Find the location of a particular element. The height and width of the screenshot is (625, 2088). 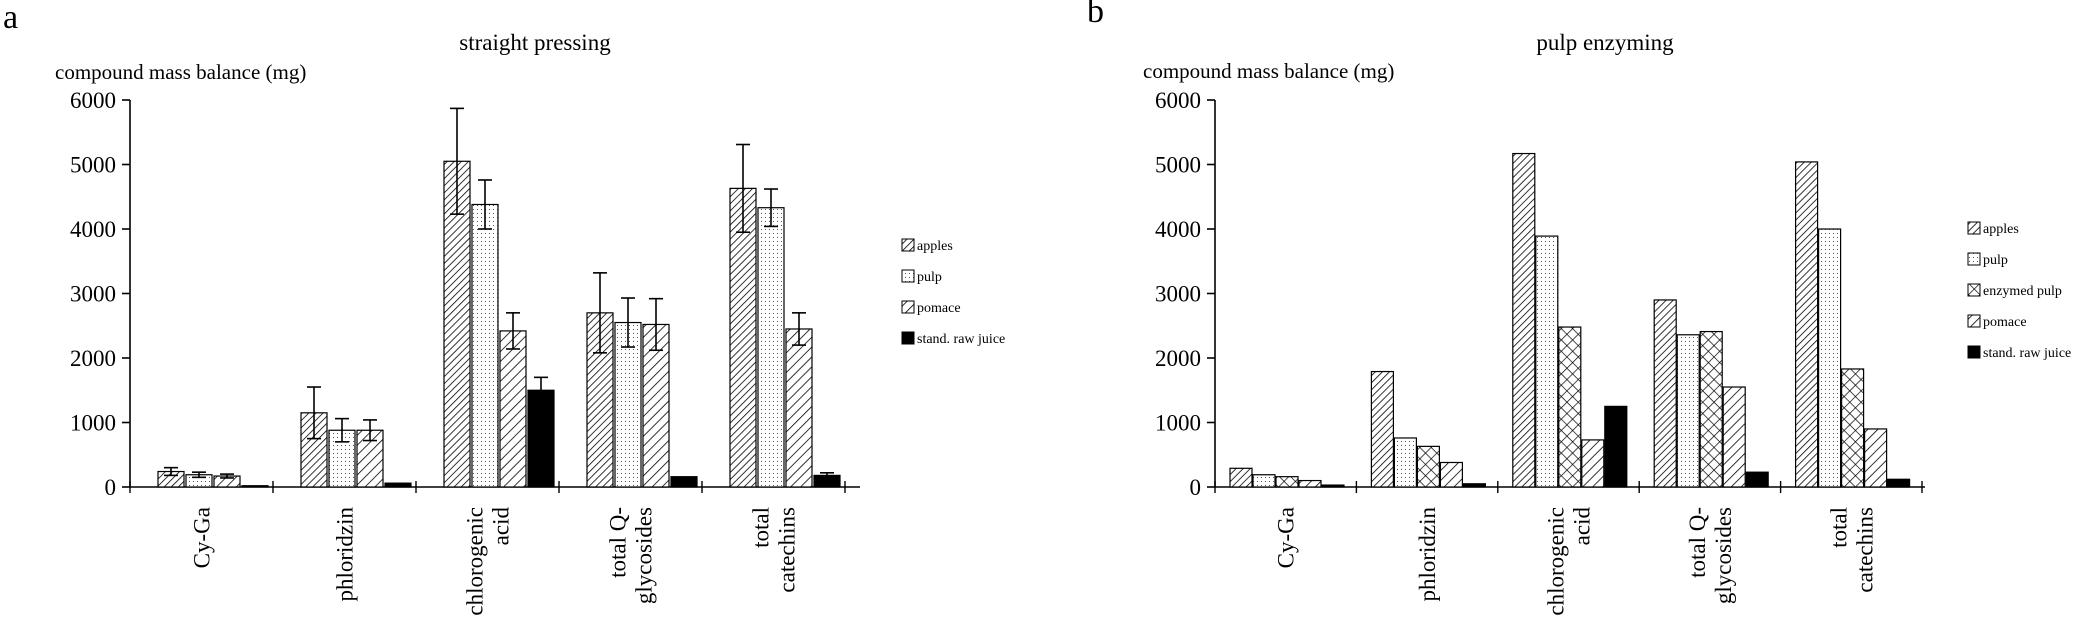

panel-b-ylabel: compound mass balance (mg) is located at coordinates (1268, 71).